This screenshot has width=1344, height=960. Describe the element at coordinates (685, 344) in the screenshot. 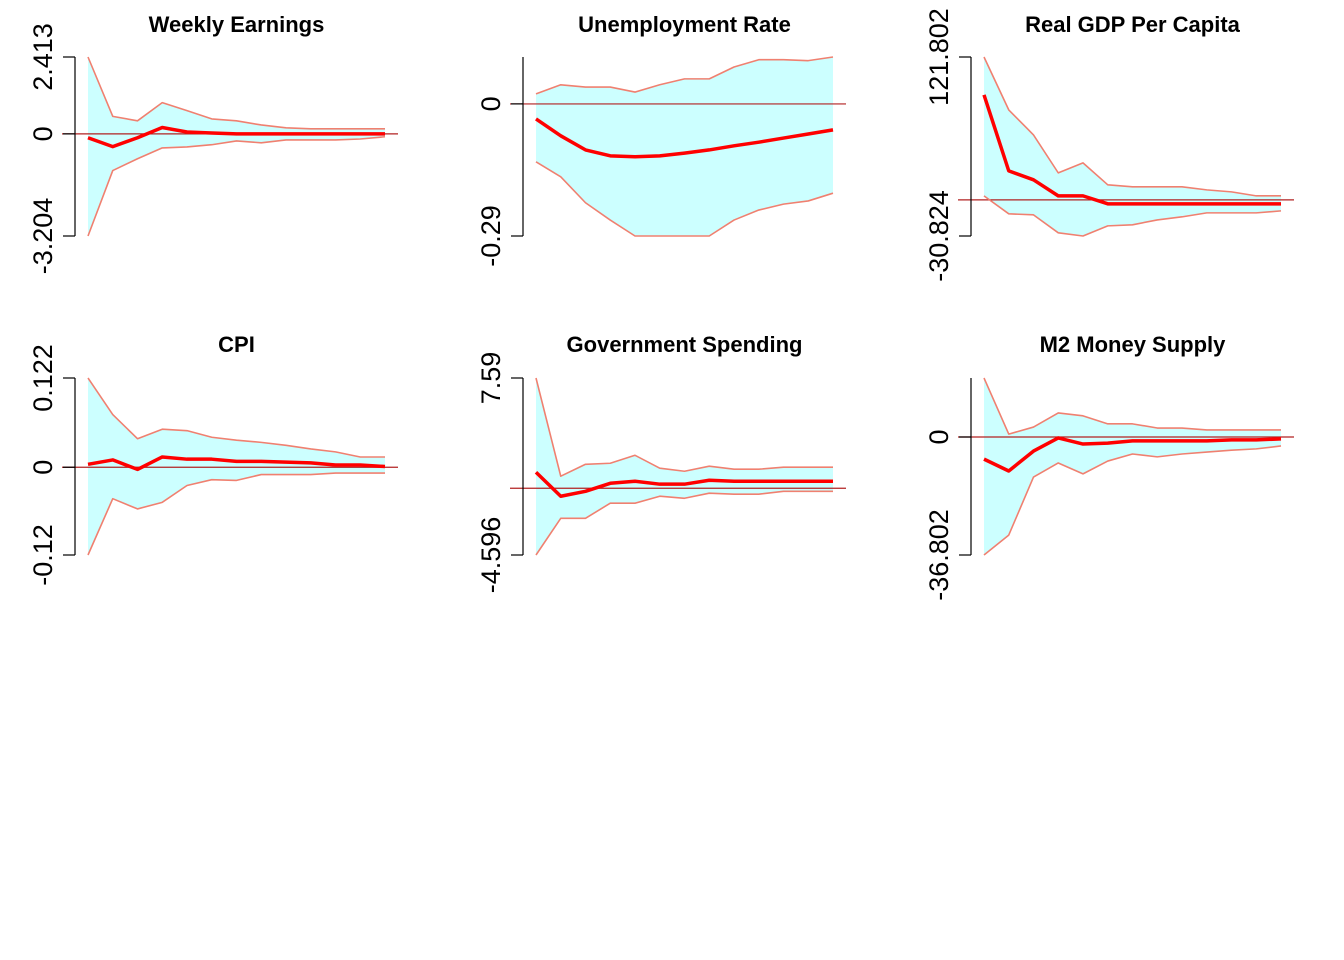

I see `panel-title: Government Spending` at that location.